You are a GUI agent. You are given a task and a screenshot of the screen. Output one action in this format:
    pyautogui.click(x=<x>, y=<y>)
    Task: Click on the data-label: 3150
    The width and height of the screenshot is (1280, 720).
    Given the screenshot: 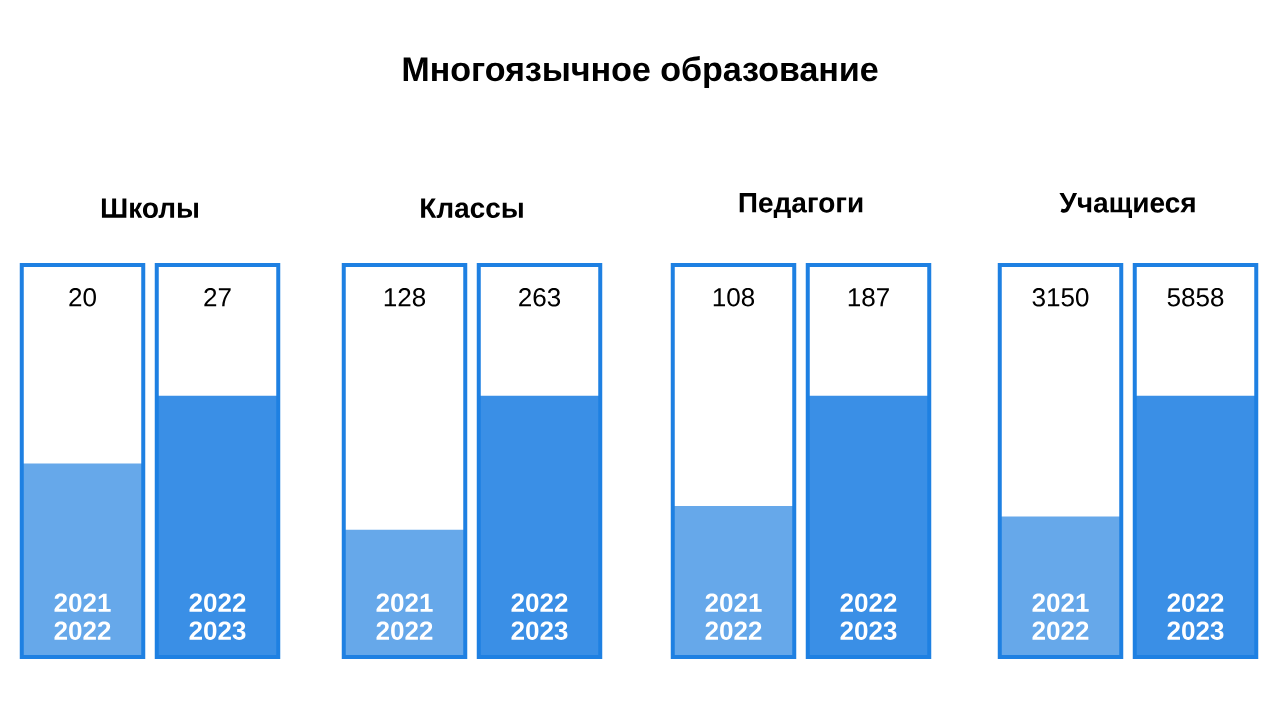 What is the action you would take?
    pyautogui.click(x=1060, y=297)
    